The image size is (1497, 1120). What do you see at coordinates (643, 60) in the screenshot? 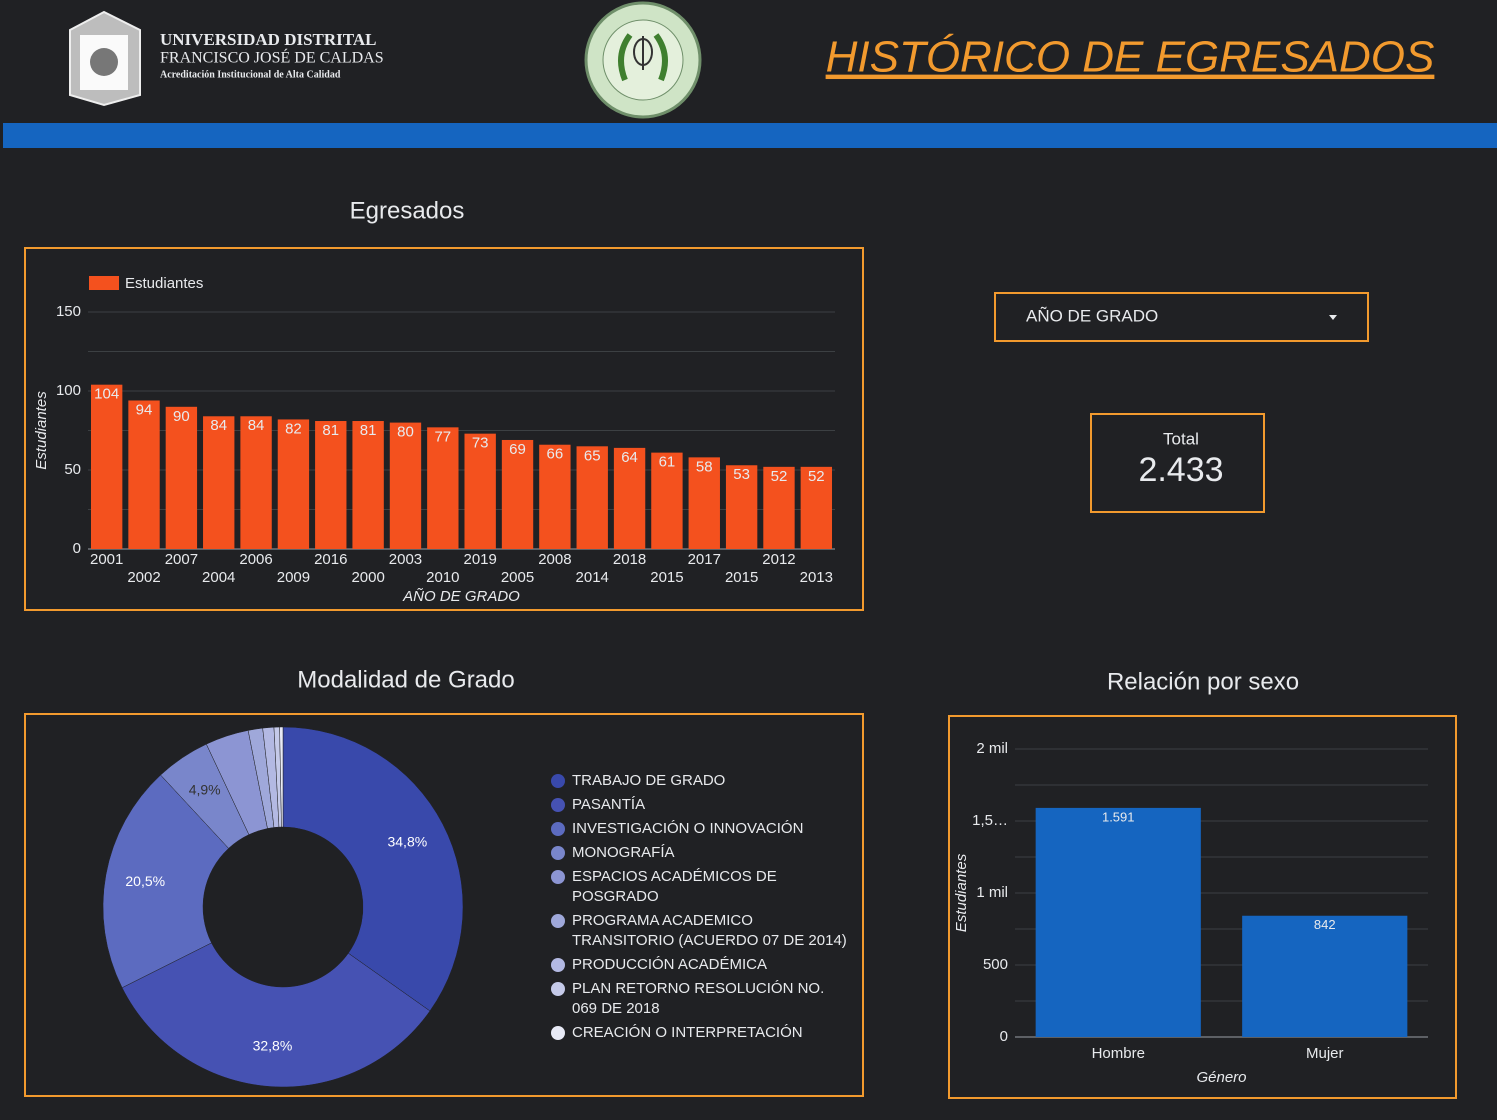
I see `faculty-logo` at bounding box center [643, 60].